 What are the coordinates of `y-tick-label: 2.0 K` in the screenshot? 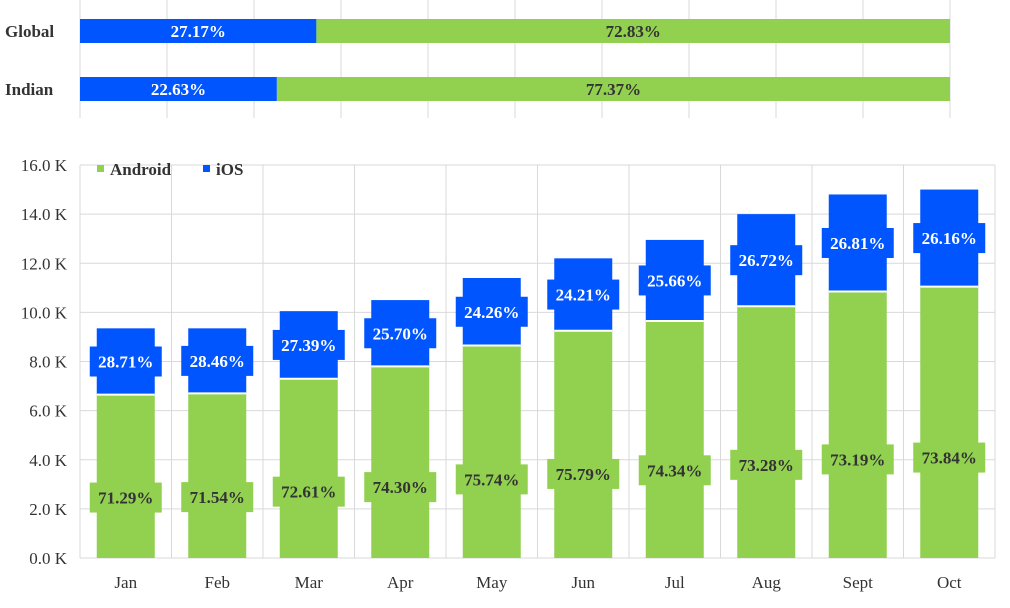 It's located at (48, 509).